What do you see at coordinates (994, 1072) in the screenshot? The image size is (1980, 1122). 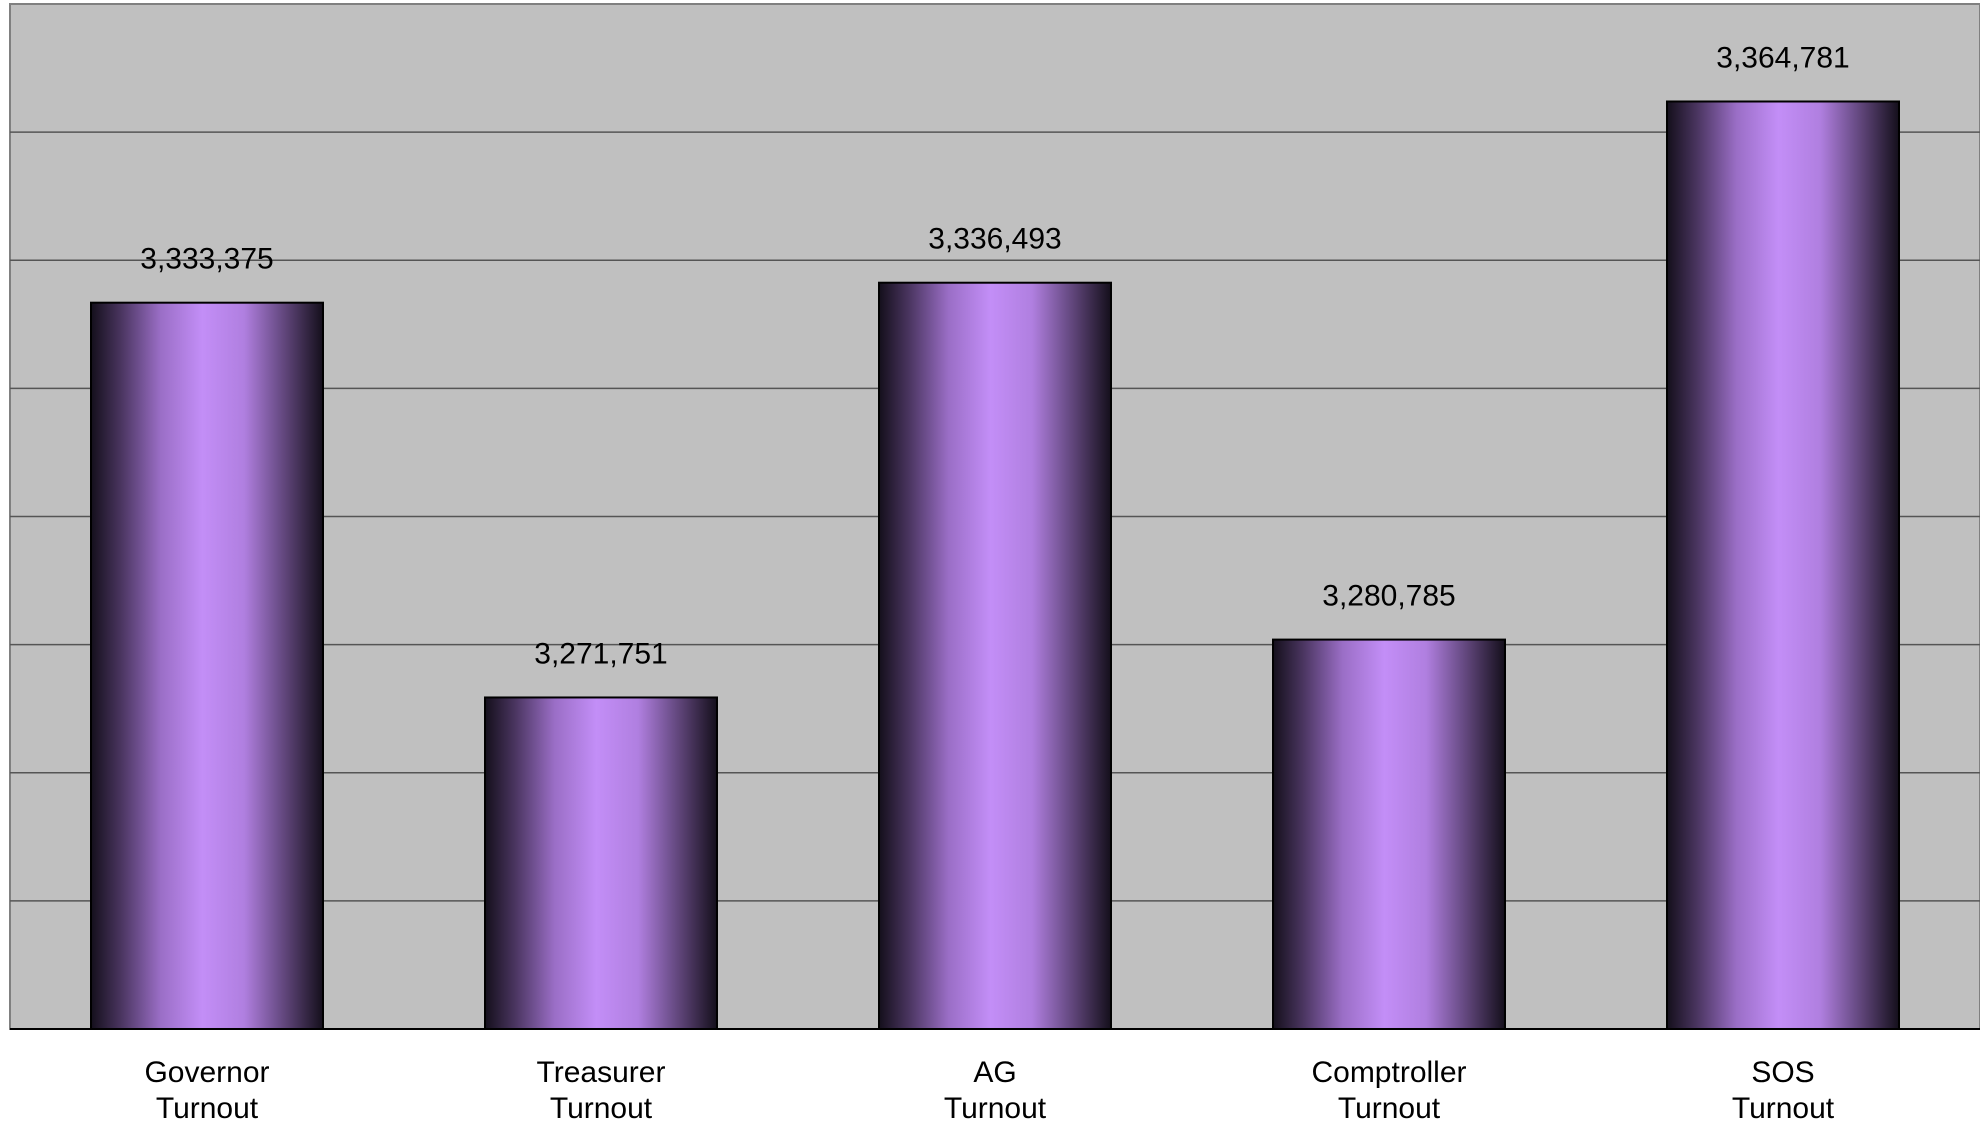 I see `category-label: AG` at bounding box center [994, 1072].